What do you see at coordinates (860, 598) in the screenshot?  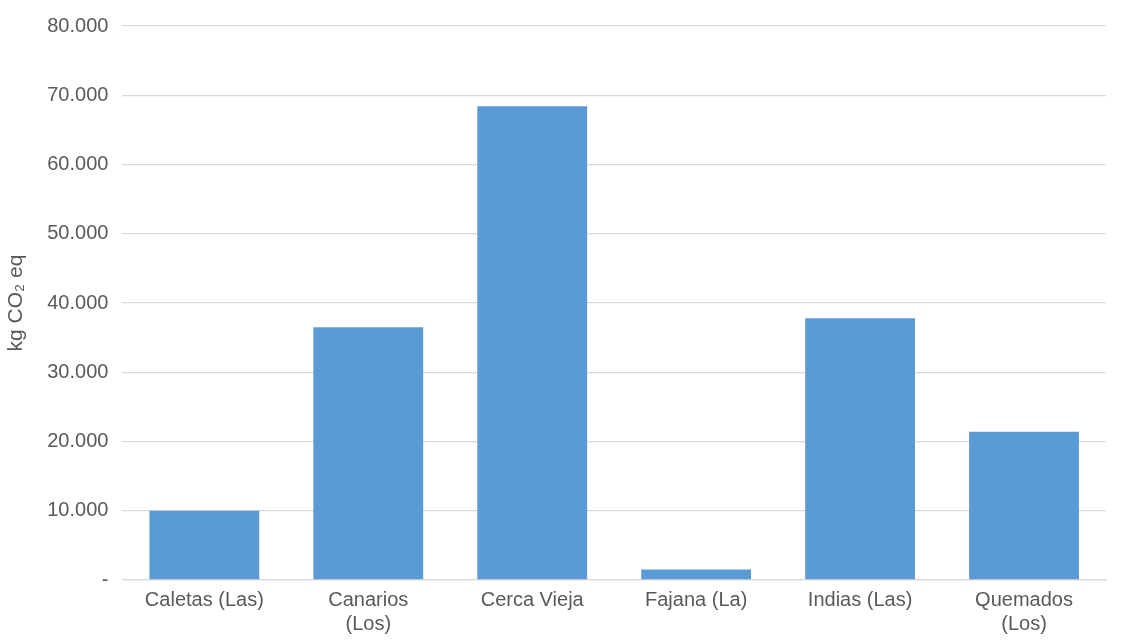 I see `x-tick-label: Indias (Las)` at bounding box center [860, 598].